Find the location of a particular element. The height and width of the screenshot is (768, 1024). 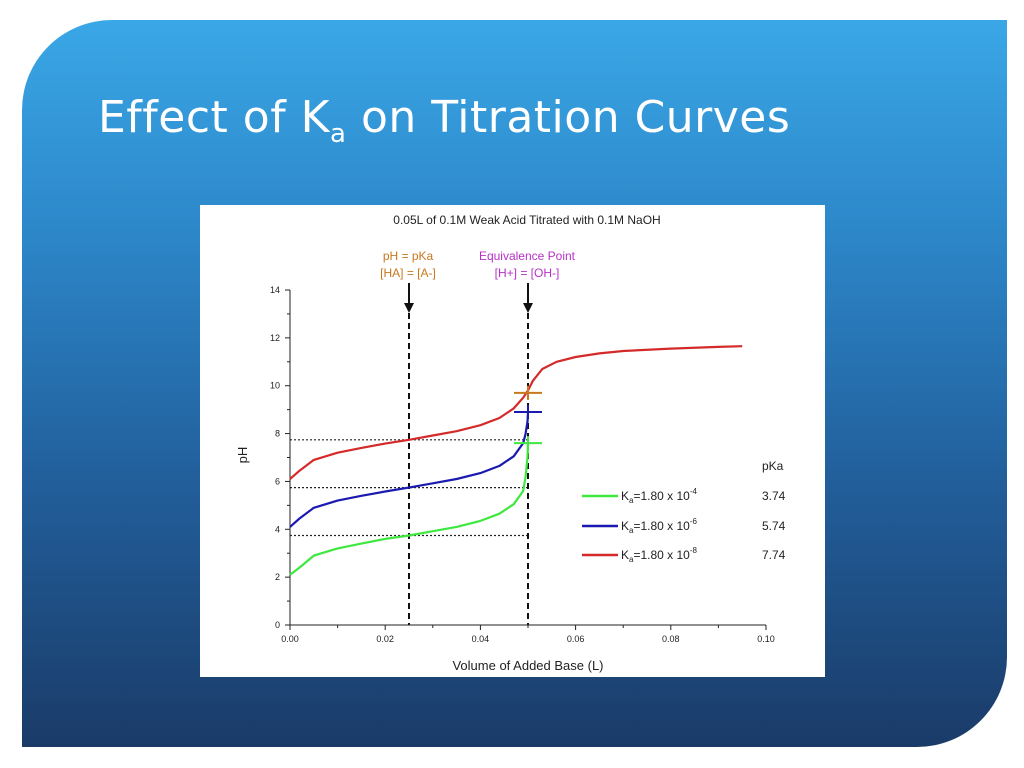

y-tick-label: 4 is located at coordinates (277, 529).